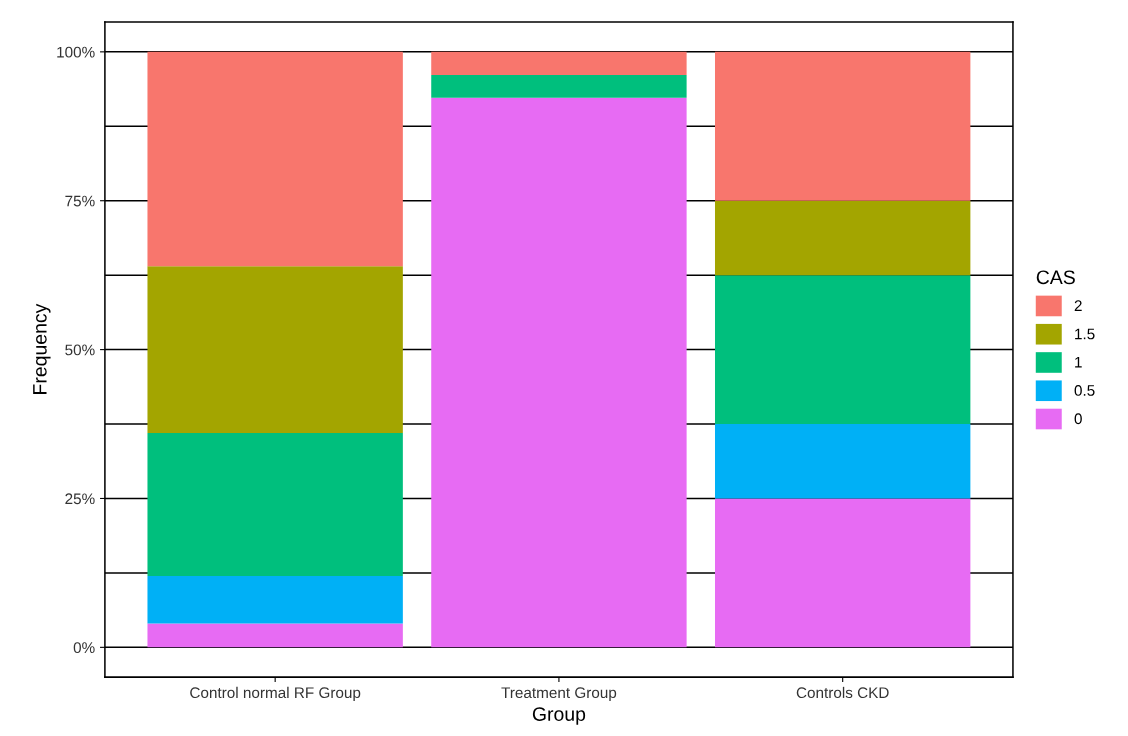 The width and height of the screenshot is (1128, 736). Describe the element at coordinates (42, 348) in the screenshot. I see `y-axis-title: Frequency` at that location.